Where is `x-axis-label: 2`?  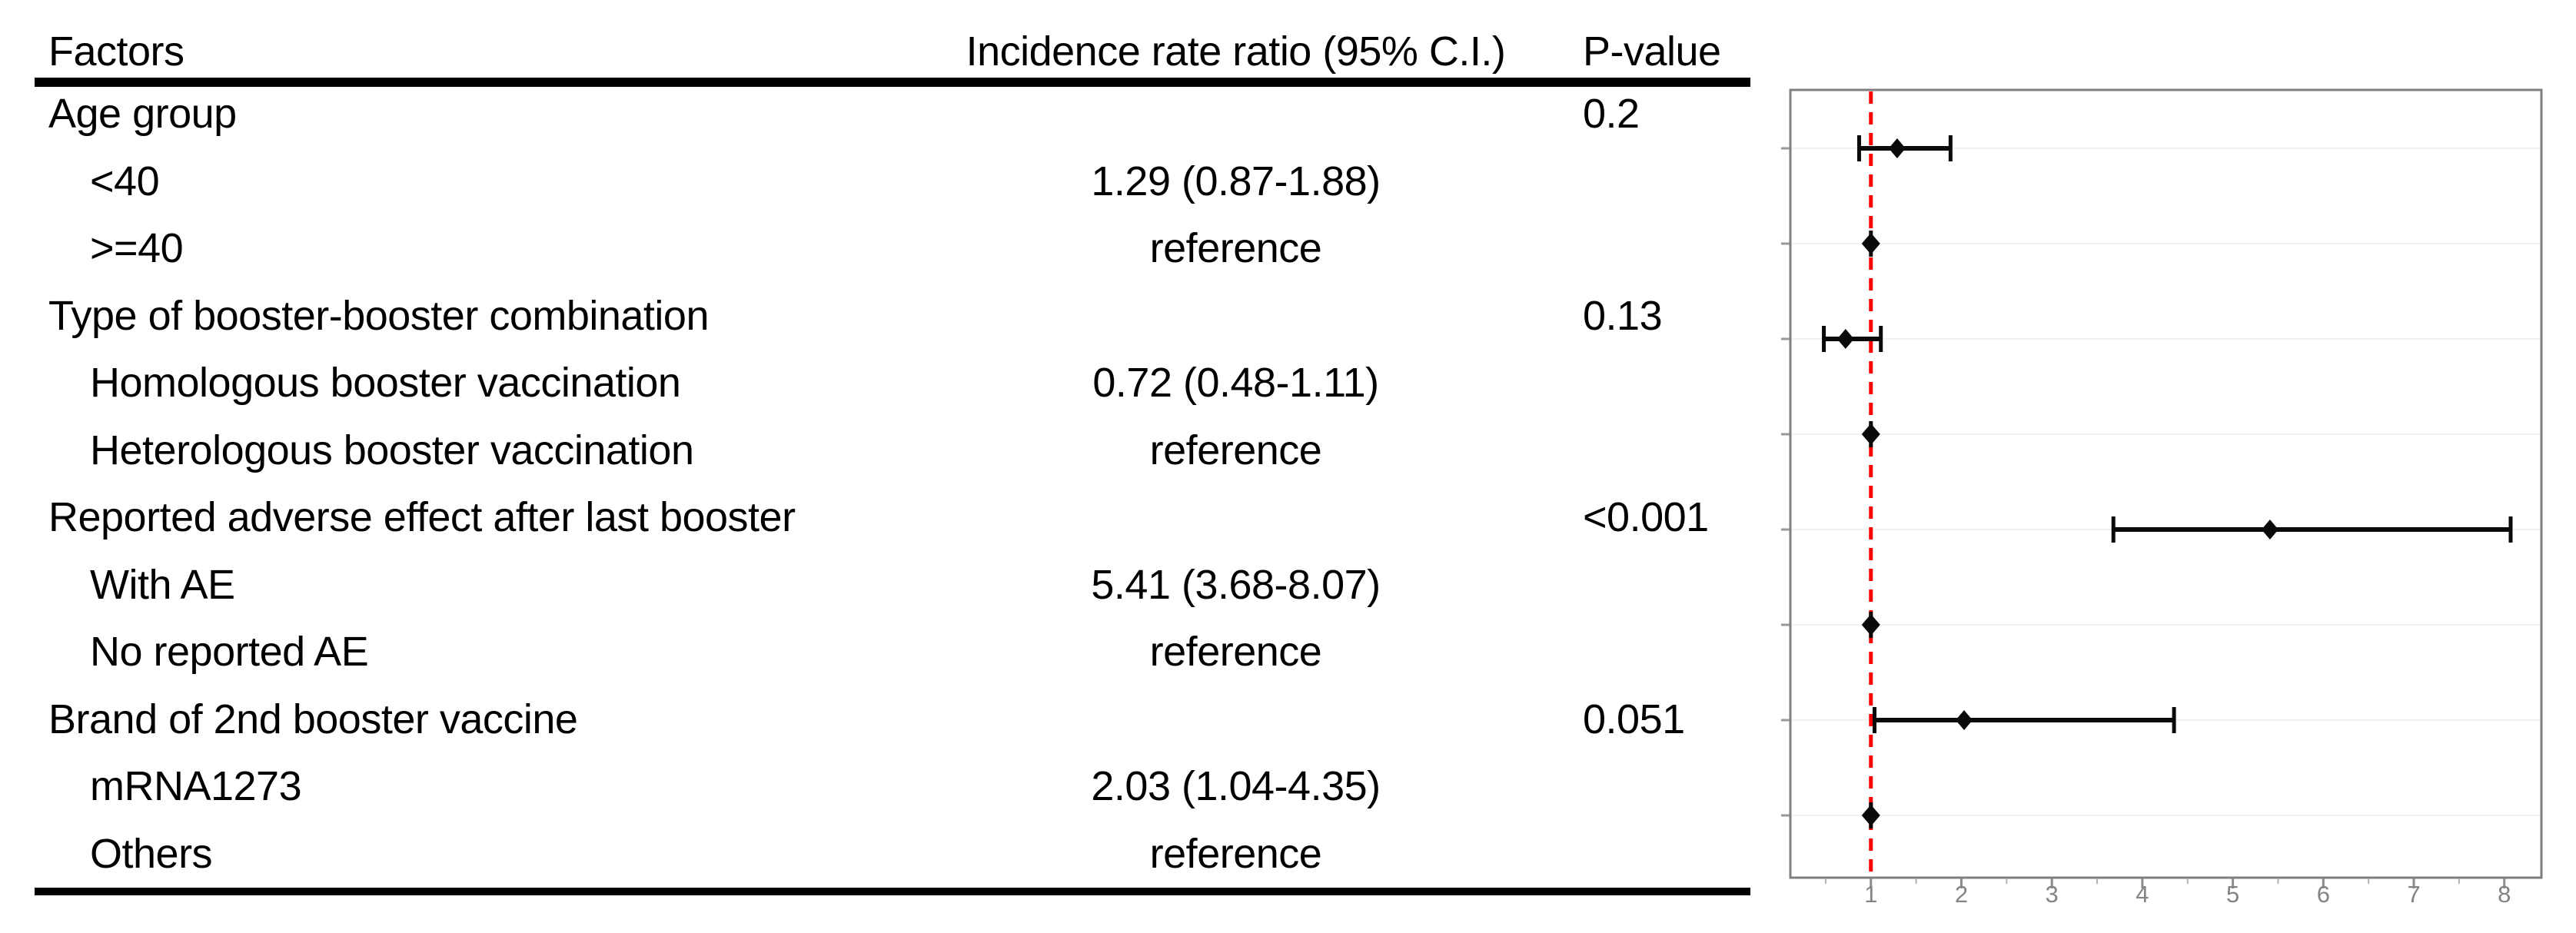
x-axis-label: 2 is located at coordinates (1961, 894).